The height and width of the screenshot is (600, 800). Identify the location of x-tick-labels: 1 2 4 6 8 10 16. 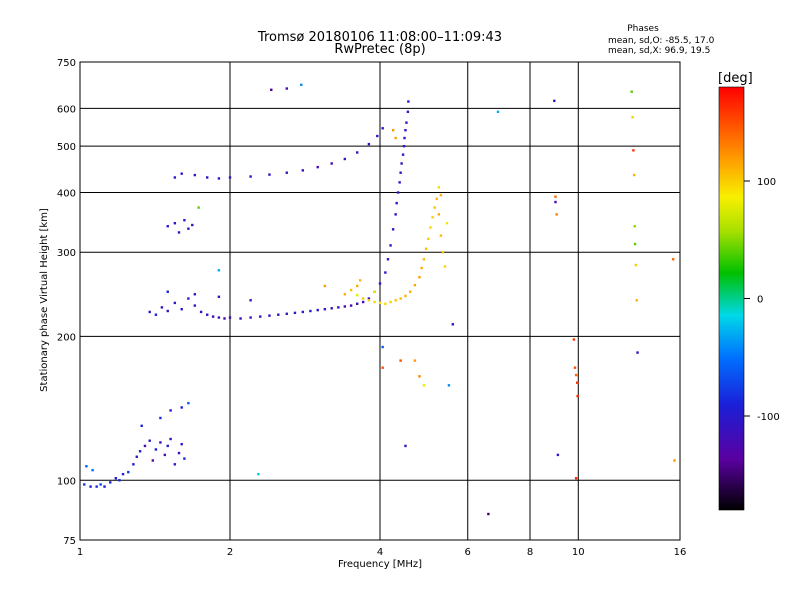
(382, 552).